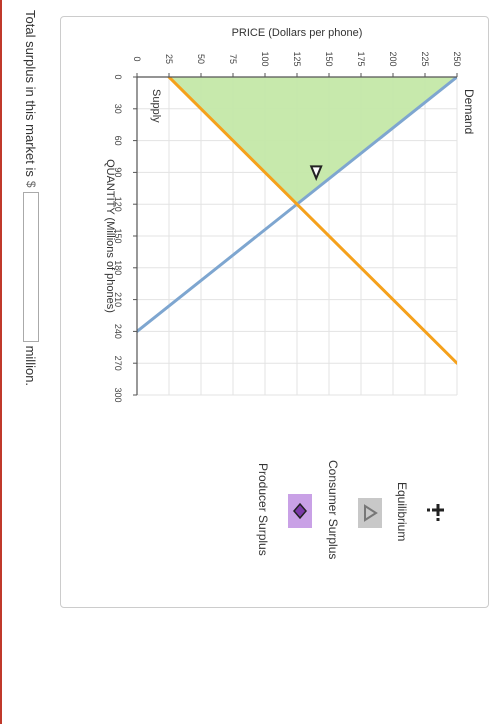 This screenshot has height=724, width=489. What do you see at coordinates (201, 59) in the screenshot?
I see `price-tick-label: 50` at bounding box center [201, 59].